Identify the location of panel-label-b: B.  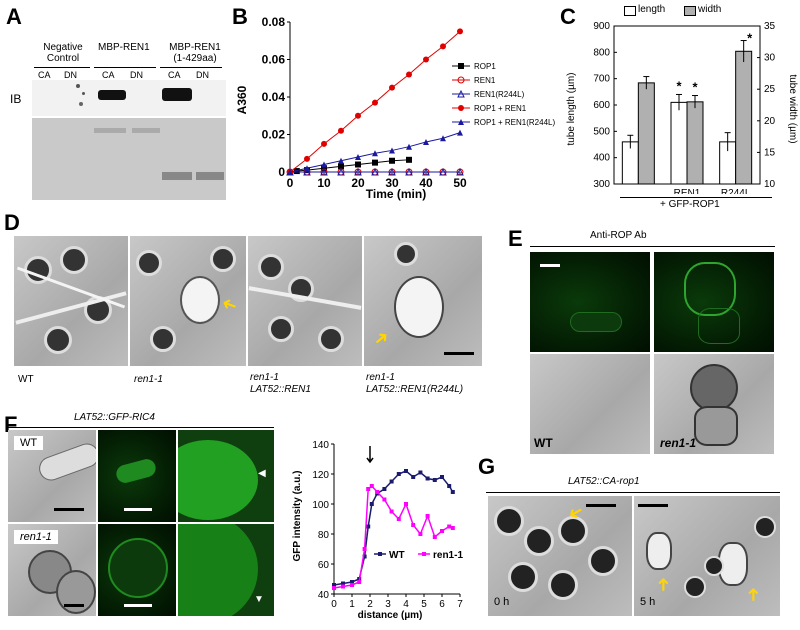
(240, 16).